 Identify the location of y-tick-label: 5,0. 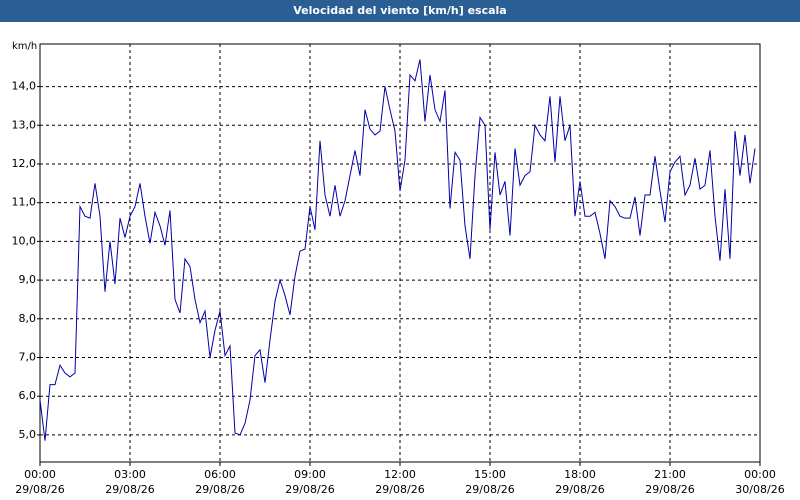
(28, 434).